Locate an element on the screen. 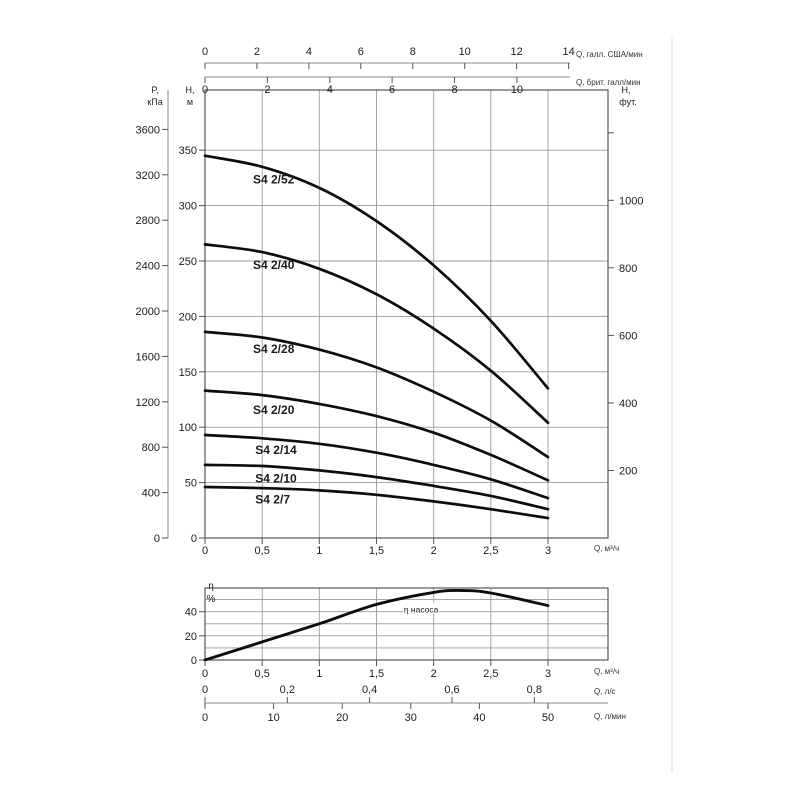  q-ls-axis-unit: Q, л/с is located at coordinates (605, 691).